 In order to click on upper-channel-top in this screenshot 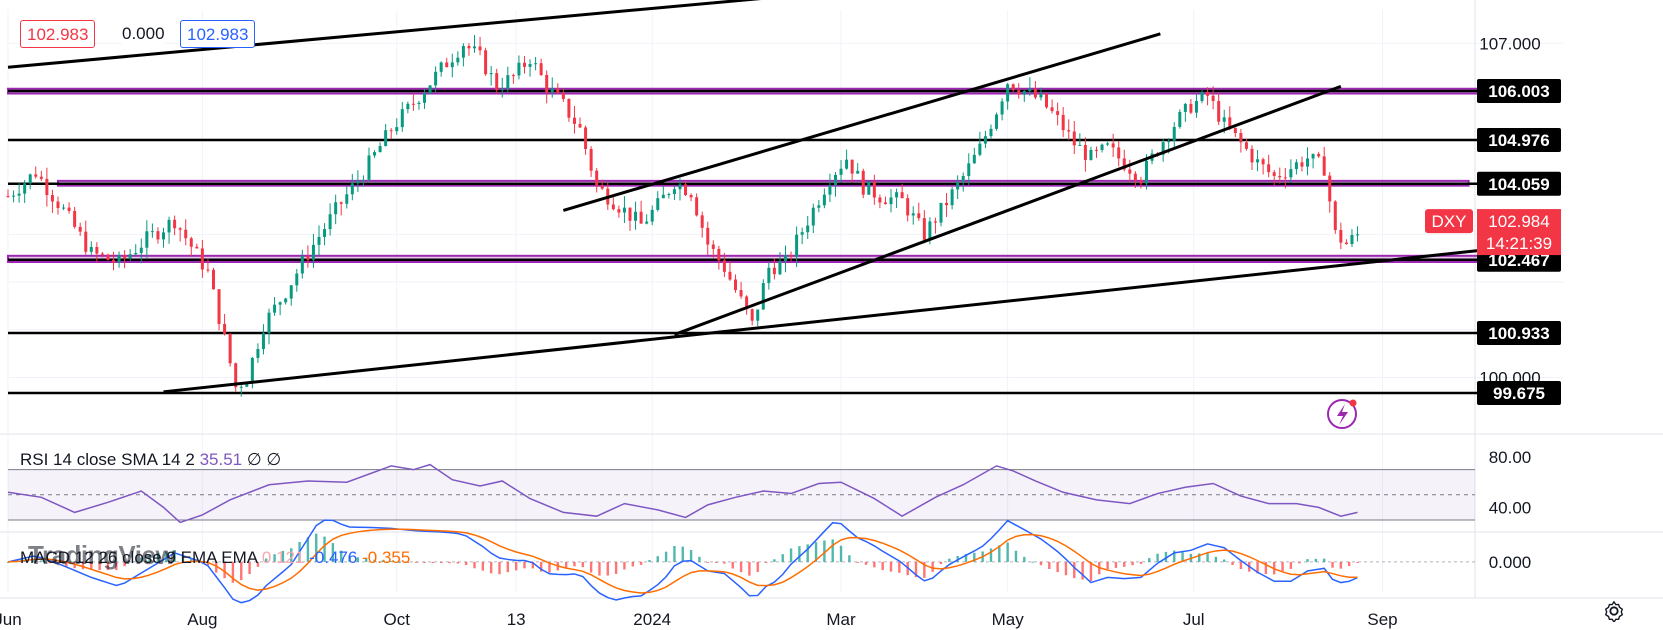, I will do `click(384, 34)`.